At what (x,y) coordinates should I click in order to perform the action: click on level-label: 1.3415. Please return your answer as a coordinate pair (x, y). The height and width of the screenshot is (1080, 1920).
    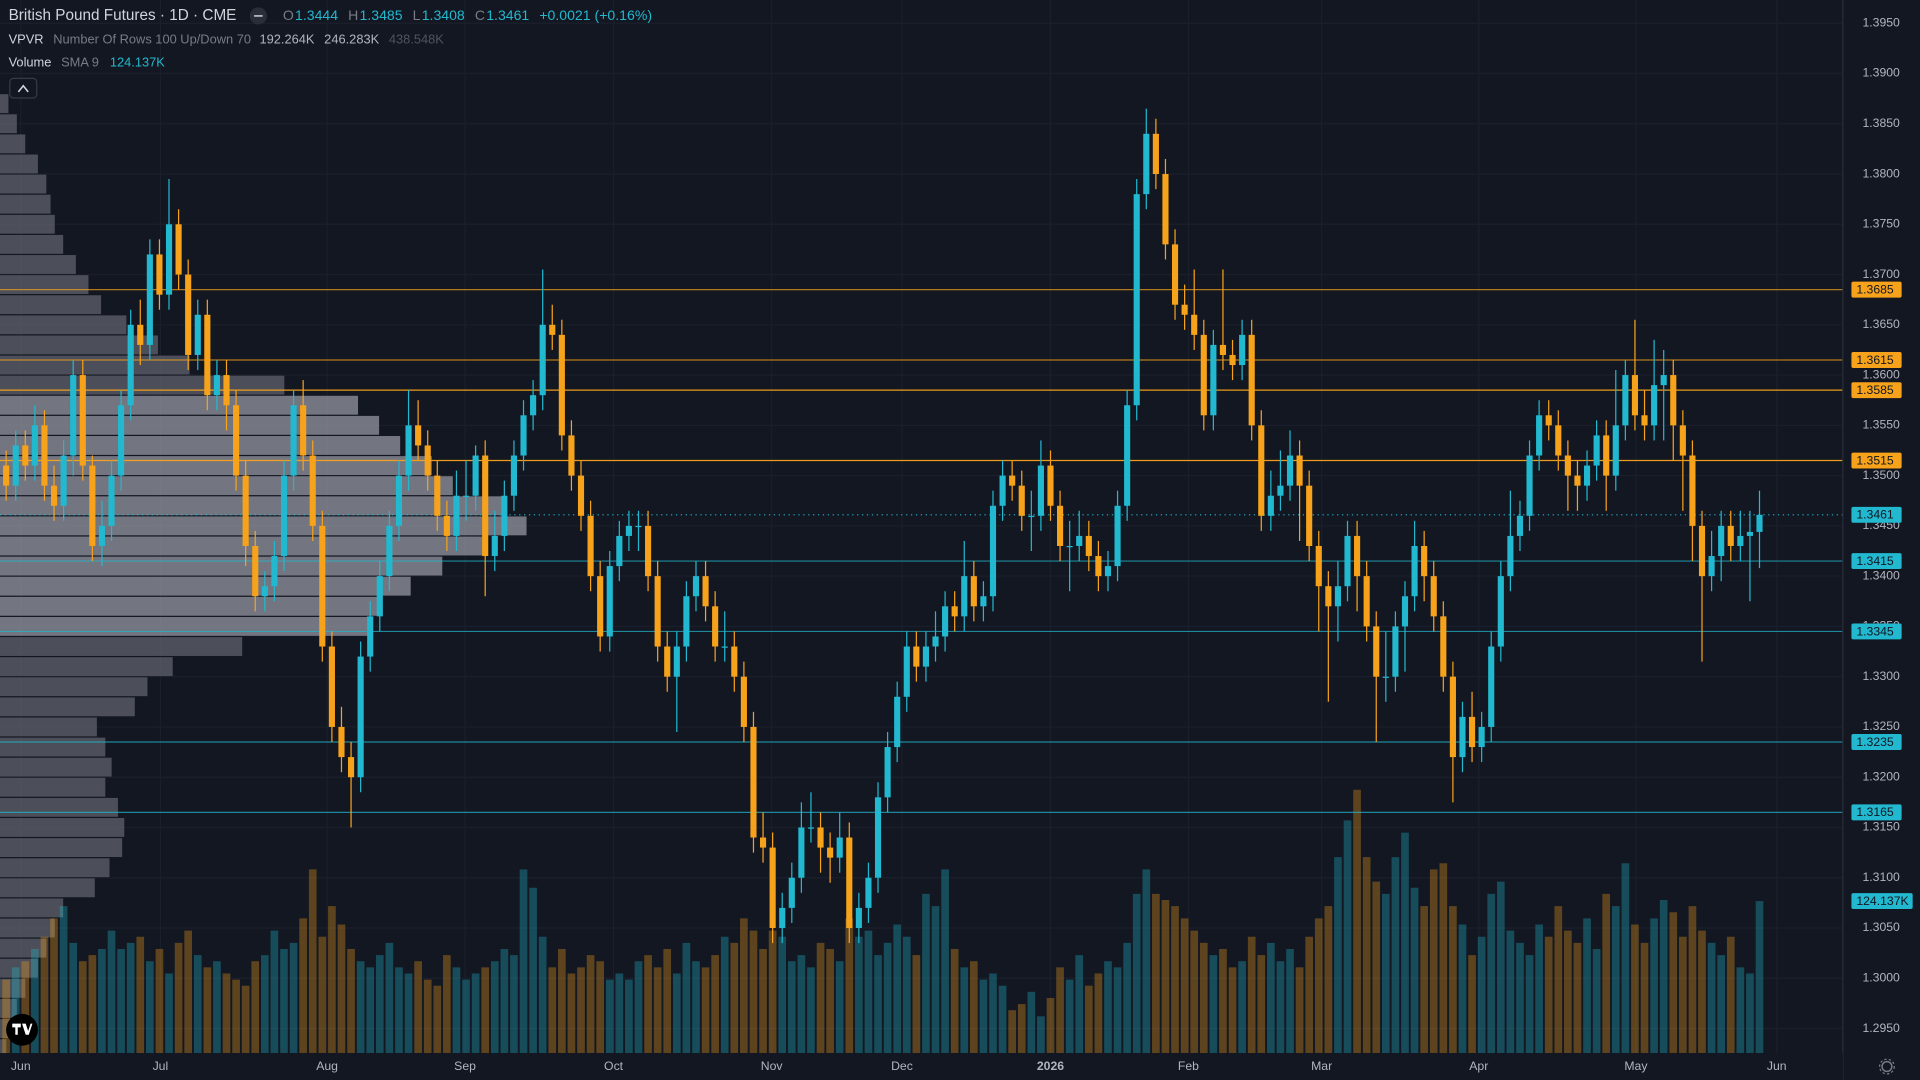
    Looking at the image, I should click on (1875, 561).